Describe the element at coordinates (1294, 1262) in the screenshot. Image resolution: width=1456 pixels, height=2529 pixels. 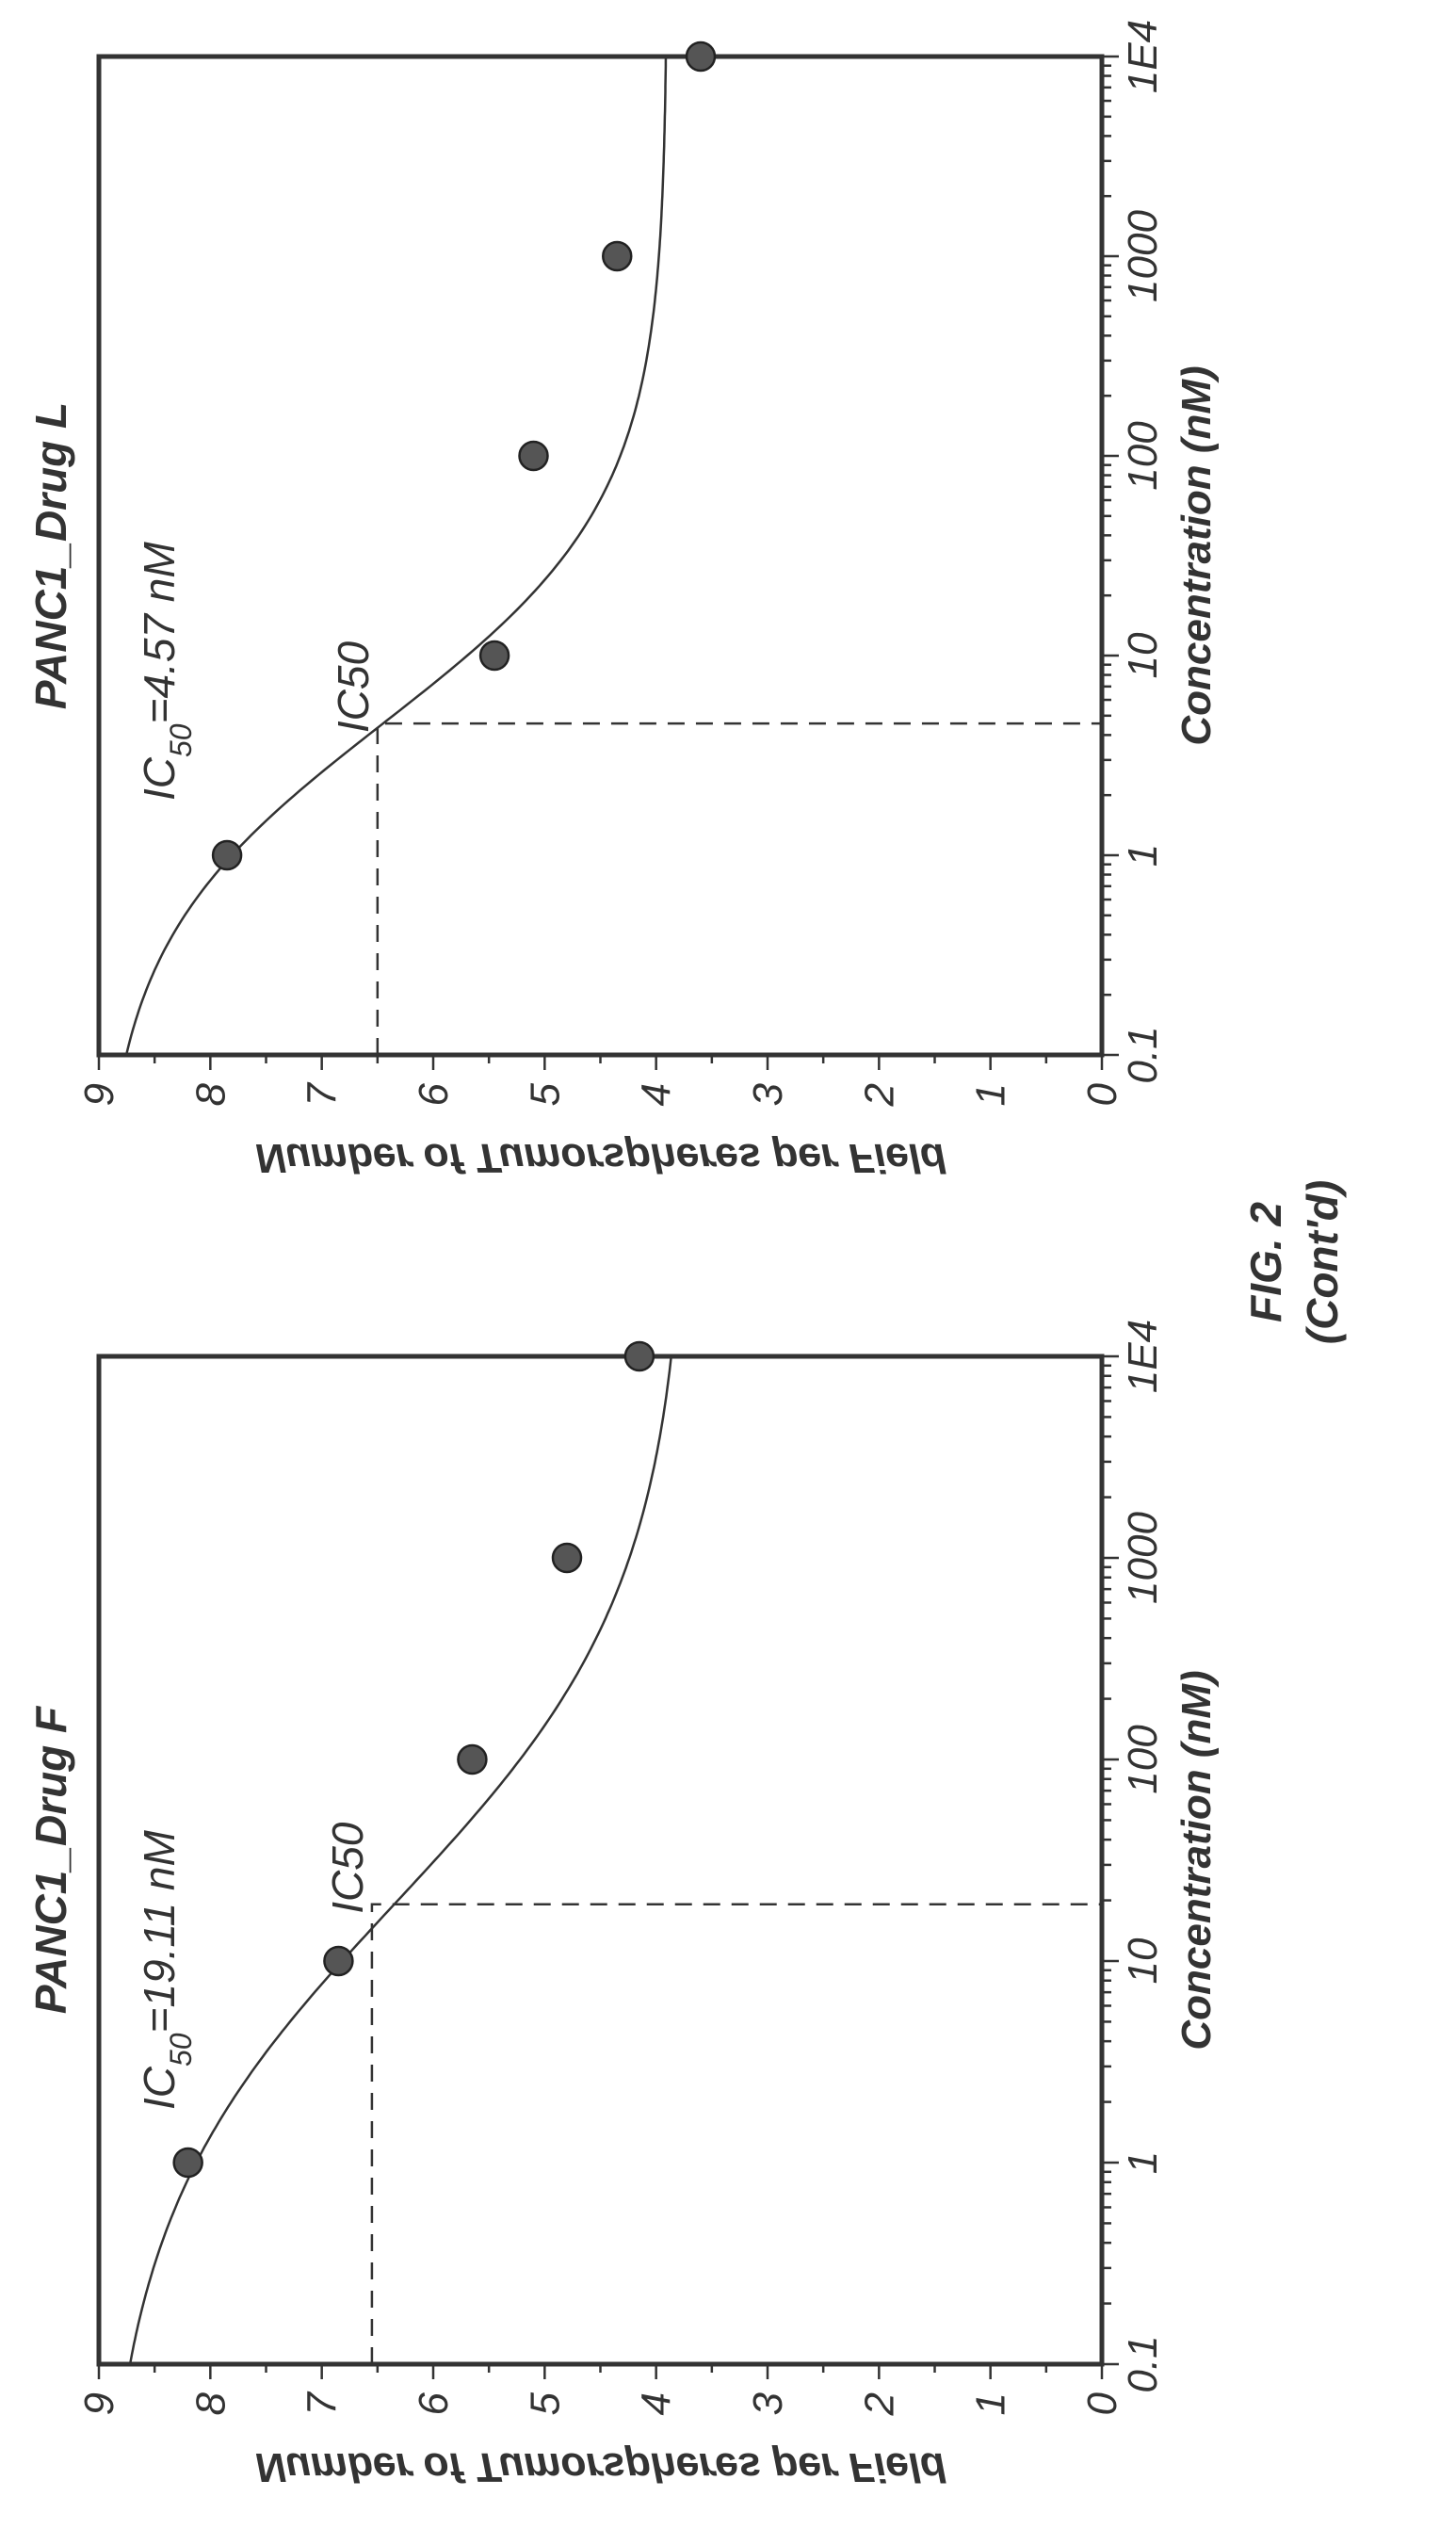
I see `figure-caption: FIG. 2 (Cont'd)` at that location.